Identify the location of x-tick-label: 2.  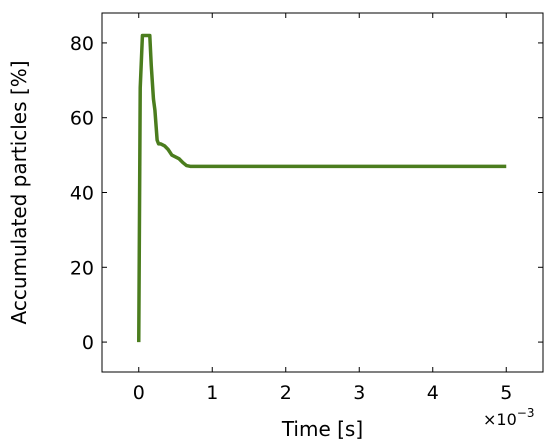
(286, 393).